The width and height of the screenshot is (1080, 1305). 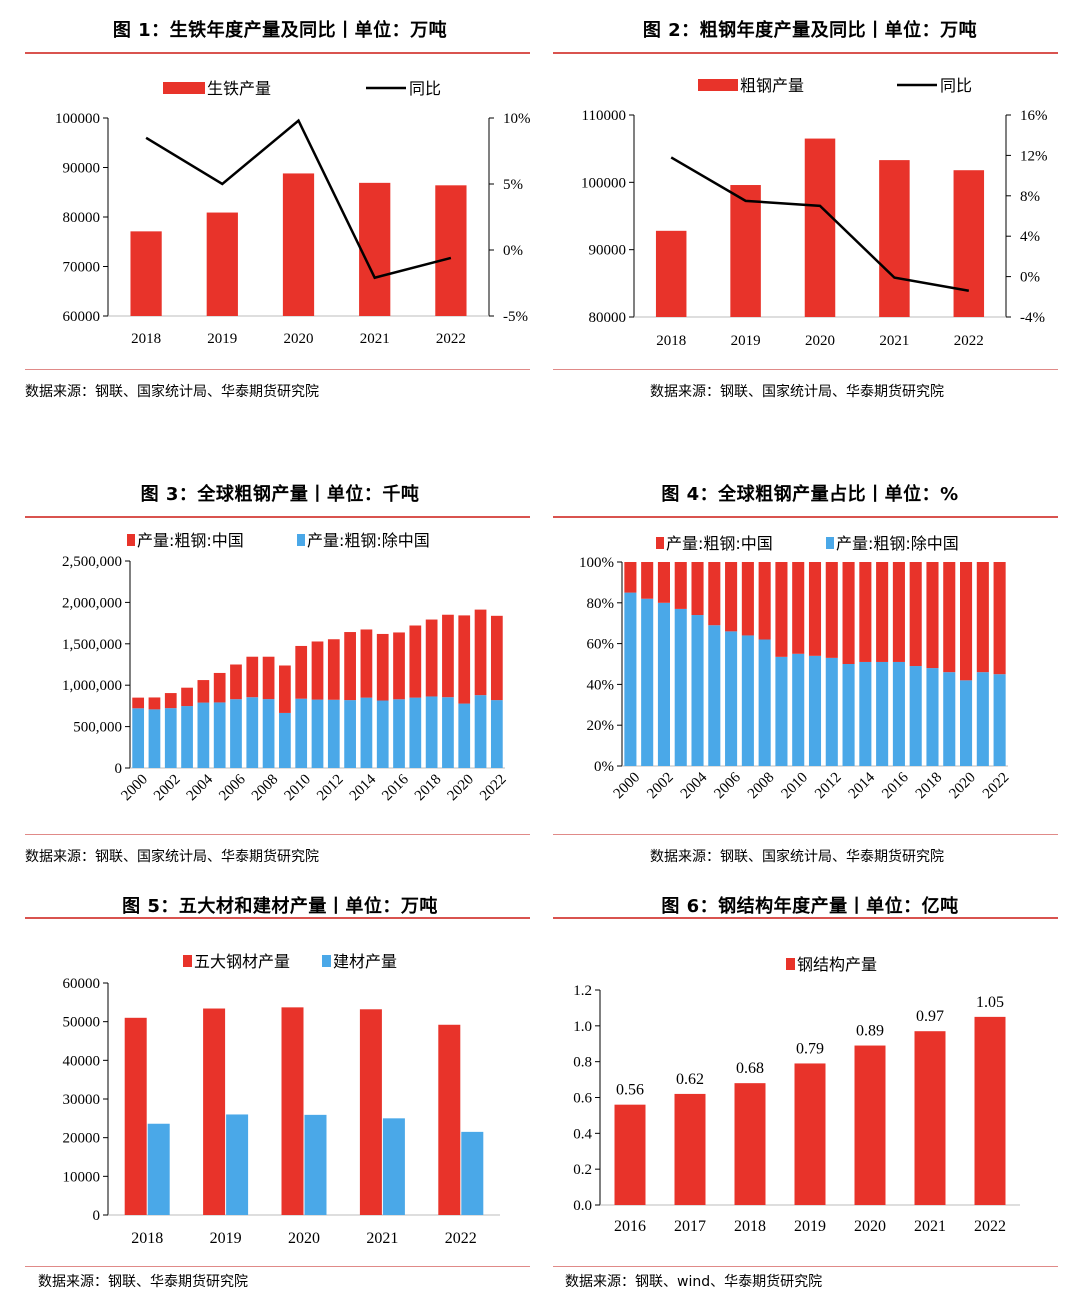 I want to click on bar-construction, so click(x=158, y=1169).